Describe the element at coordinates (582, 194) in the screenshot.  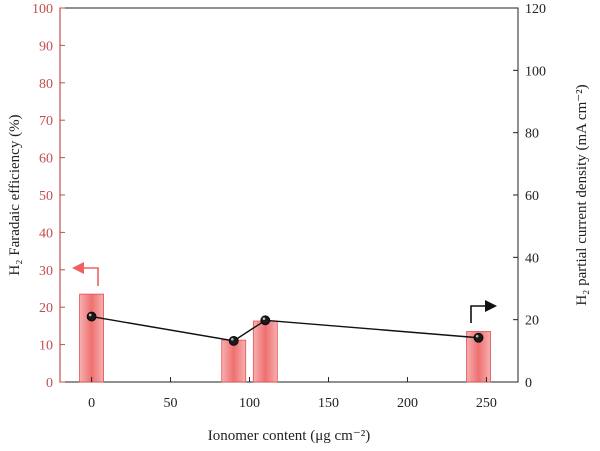
I see `right-y-axis-label: H₂ partial current density (mA cm⁻²)` at that location.